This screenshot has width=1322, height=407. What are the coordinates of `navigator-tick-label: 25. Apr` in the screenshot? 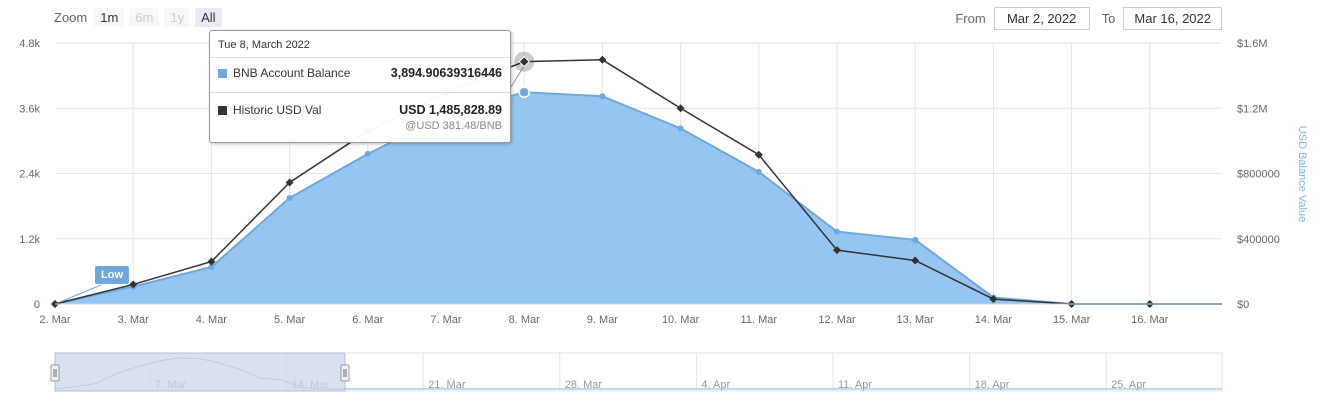 It's located at (1128, 385).